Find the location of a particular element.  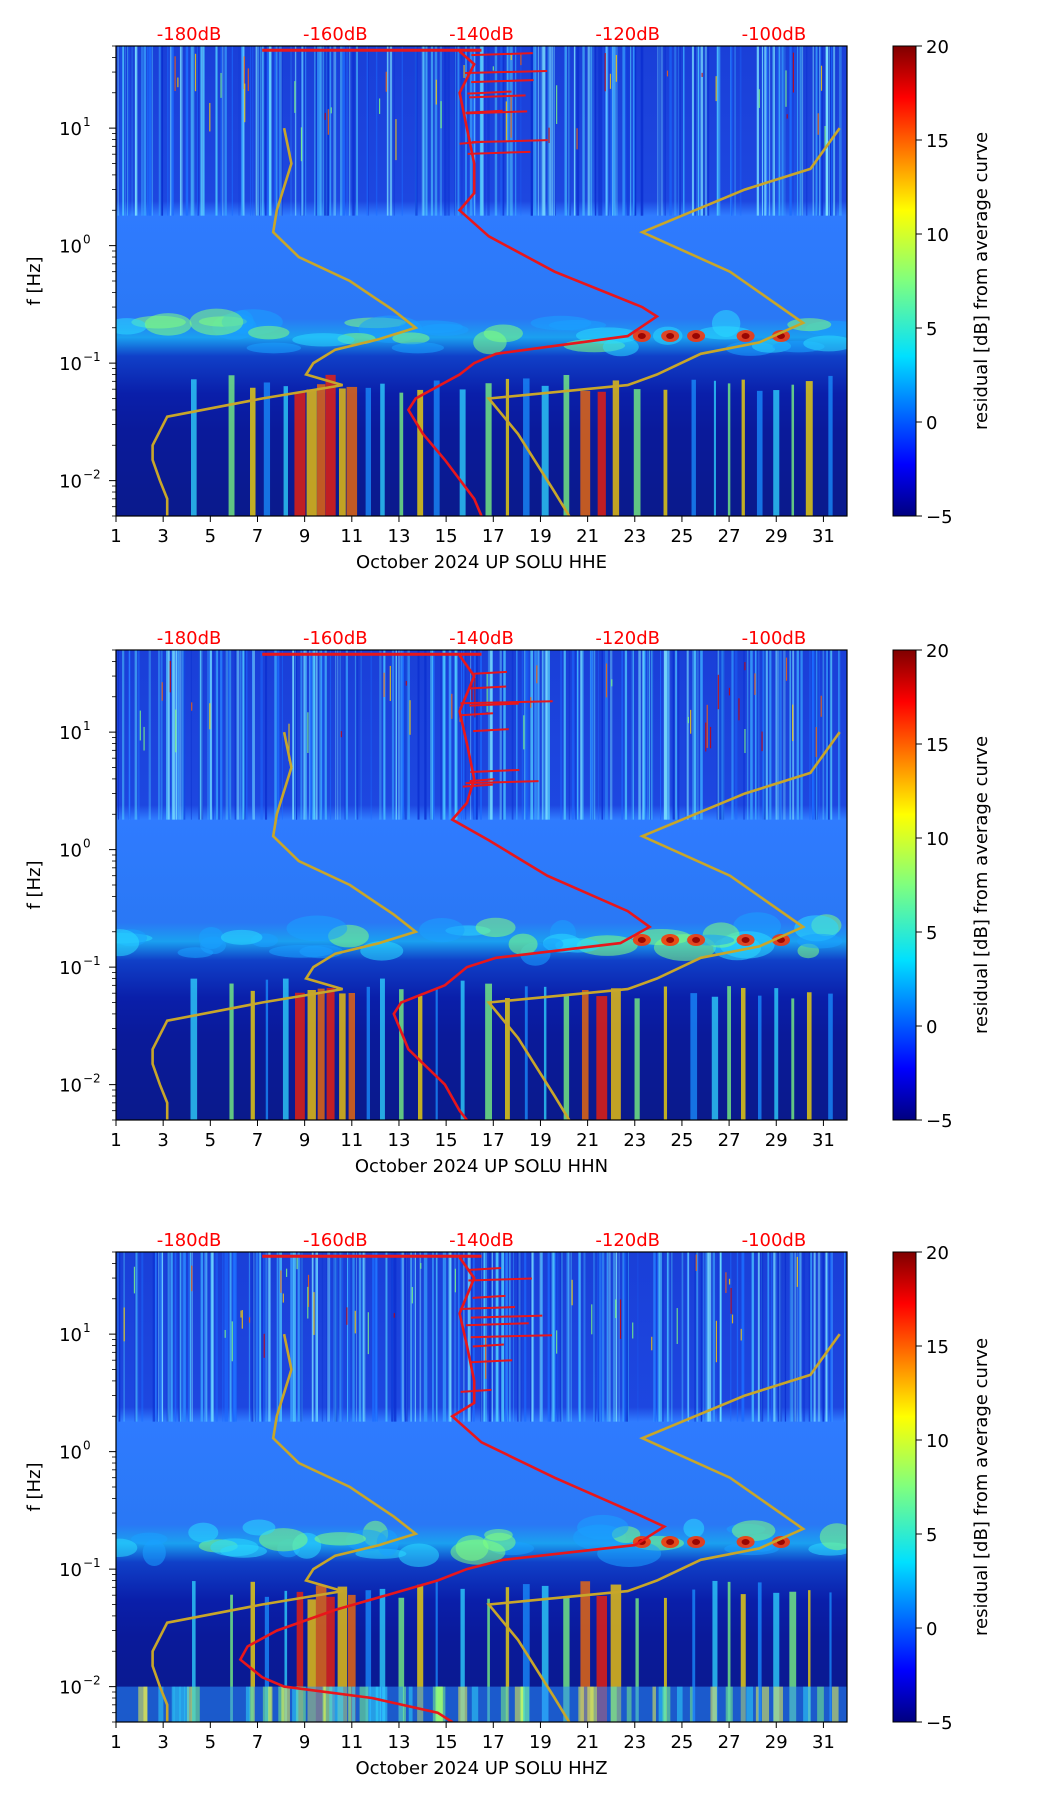

x-tick-label: 27 is located at coordinates (729, 1140).